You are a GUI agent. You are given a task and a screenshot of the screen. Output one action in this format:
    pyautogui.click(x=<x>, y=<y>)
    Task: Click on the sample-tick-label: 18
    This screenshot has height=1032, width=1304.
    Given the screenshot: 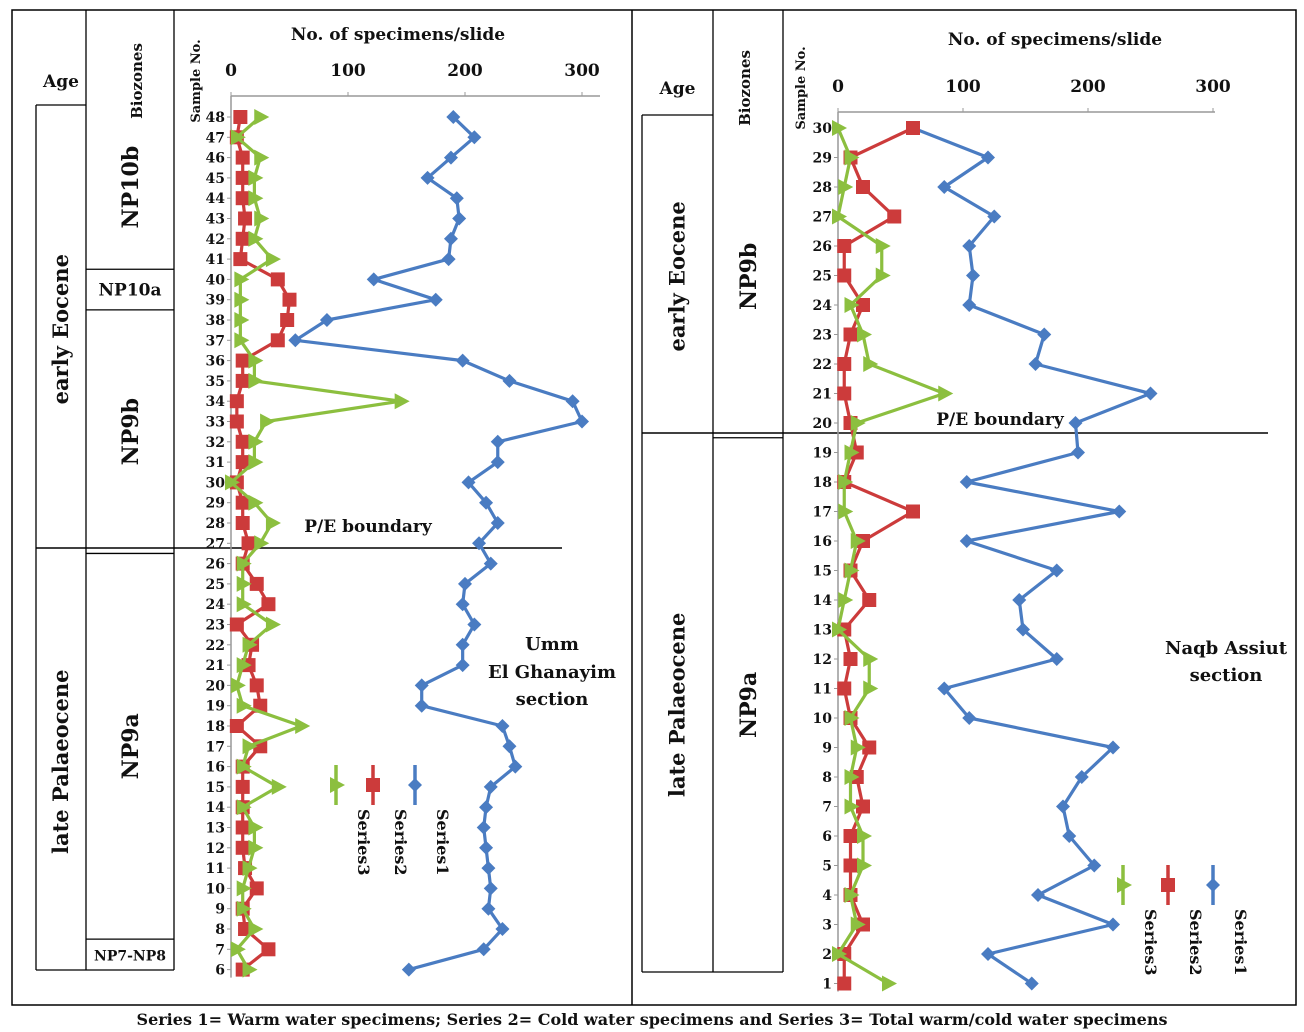 What is the action you would take?
    pyautogui.click(x=215, y=727)
    